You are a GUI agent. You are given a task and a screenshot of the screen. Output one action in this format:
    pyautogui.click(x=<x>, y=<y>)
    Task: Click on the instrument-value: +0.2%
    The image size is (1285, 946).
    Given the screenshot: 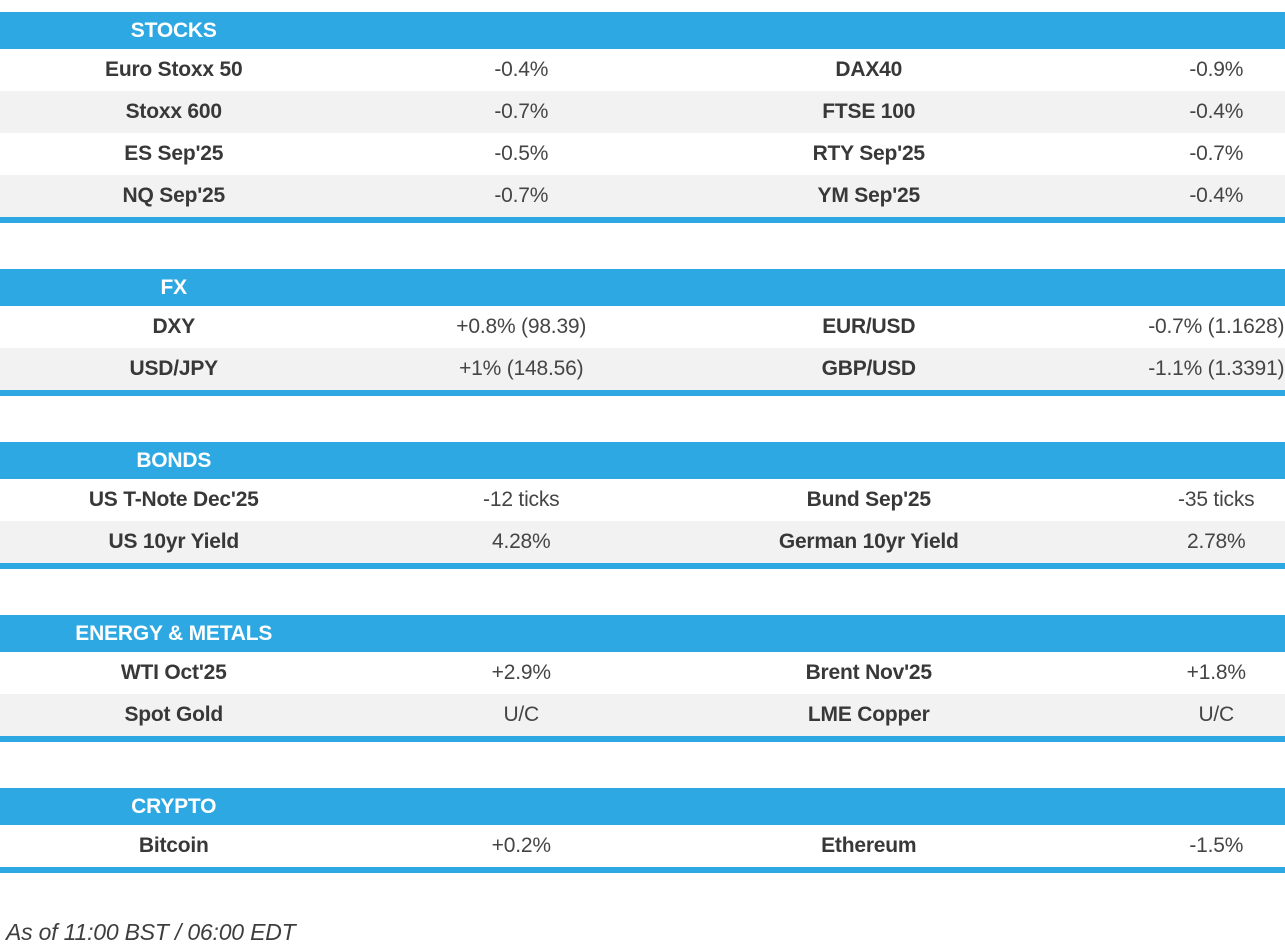 What is the action you would take?
    pyautogui.click(x=522, y=846)
    